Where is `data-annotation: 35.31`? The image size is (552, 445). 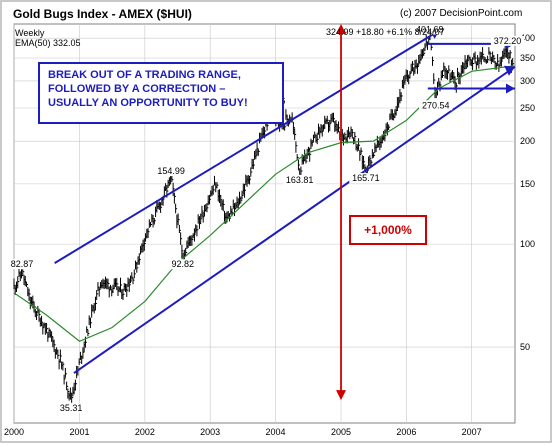
data-annotation: 35.31 is located at coordinates (71, 408).